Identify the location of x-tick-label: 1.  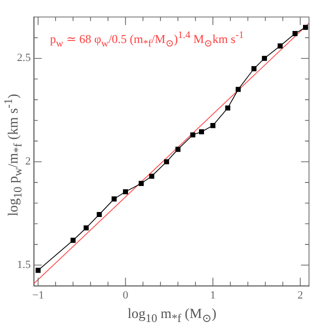
(213, 295).